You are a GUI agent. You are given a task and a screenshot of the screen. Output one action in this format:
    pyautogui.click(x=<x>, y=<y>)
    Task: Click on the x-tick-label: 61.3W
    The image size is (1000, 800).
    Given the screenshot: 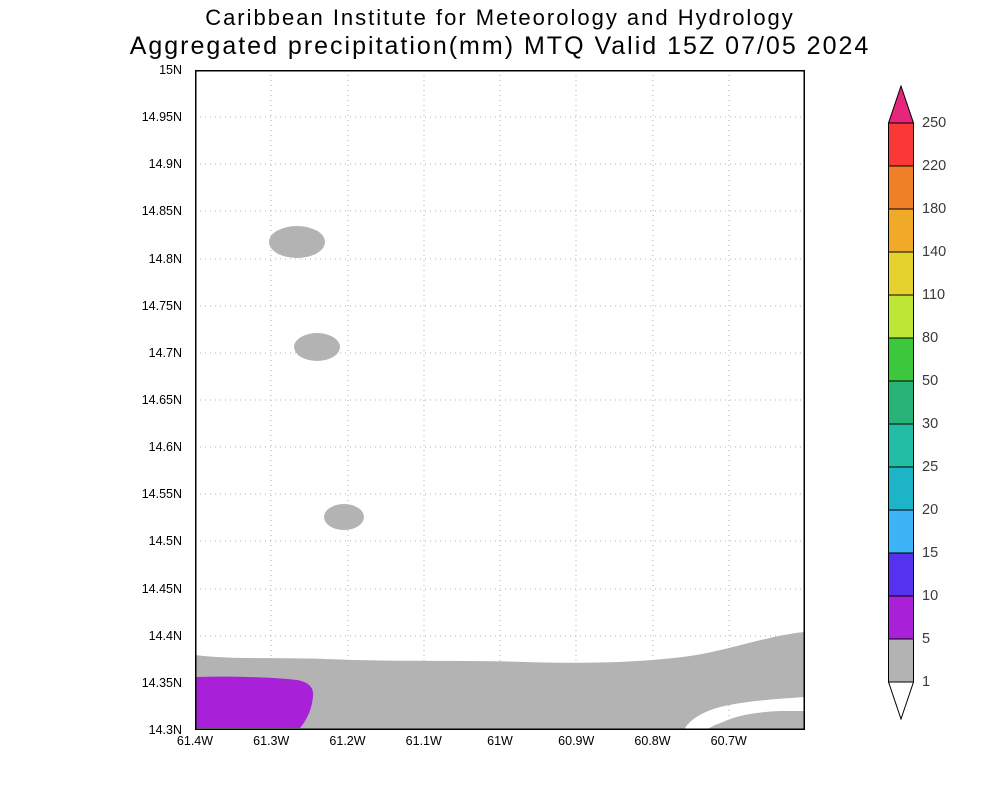 What is the action you would take?
    pyautogui.click(x=271, y=741)
    